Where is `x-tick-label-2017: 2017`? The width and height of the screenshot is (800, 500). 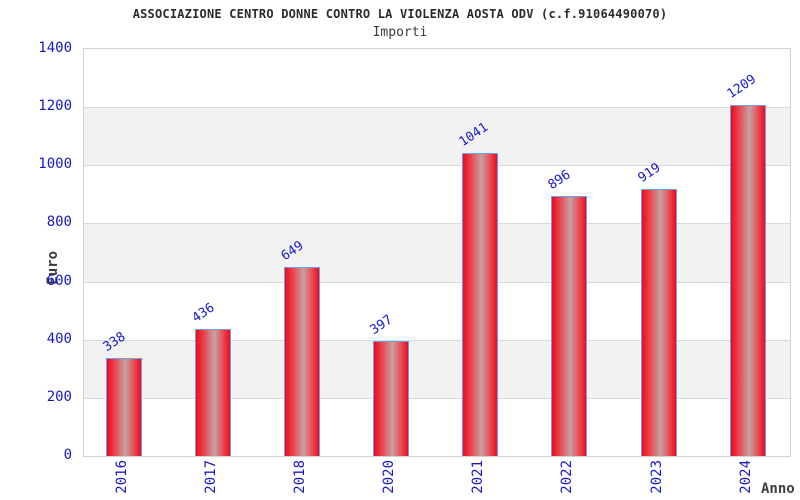
x-tick-label-2017: 2017 is located at coordinates (210, 477).